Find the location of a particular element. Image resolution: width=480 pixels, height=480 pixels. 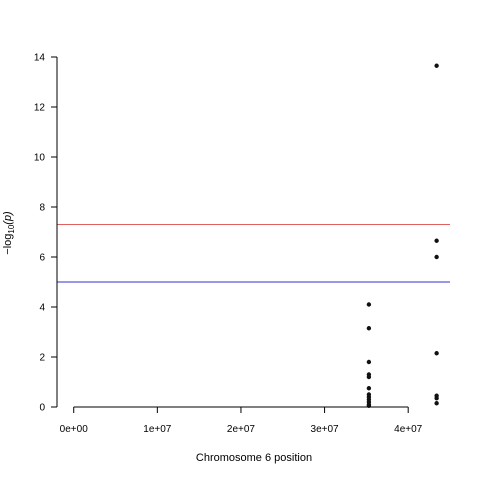

x-tick-label-1: 1e+07 is located at coordinates (157, 429).